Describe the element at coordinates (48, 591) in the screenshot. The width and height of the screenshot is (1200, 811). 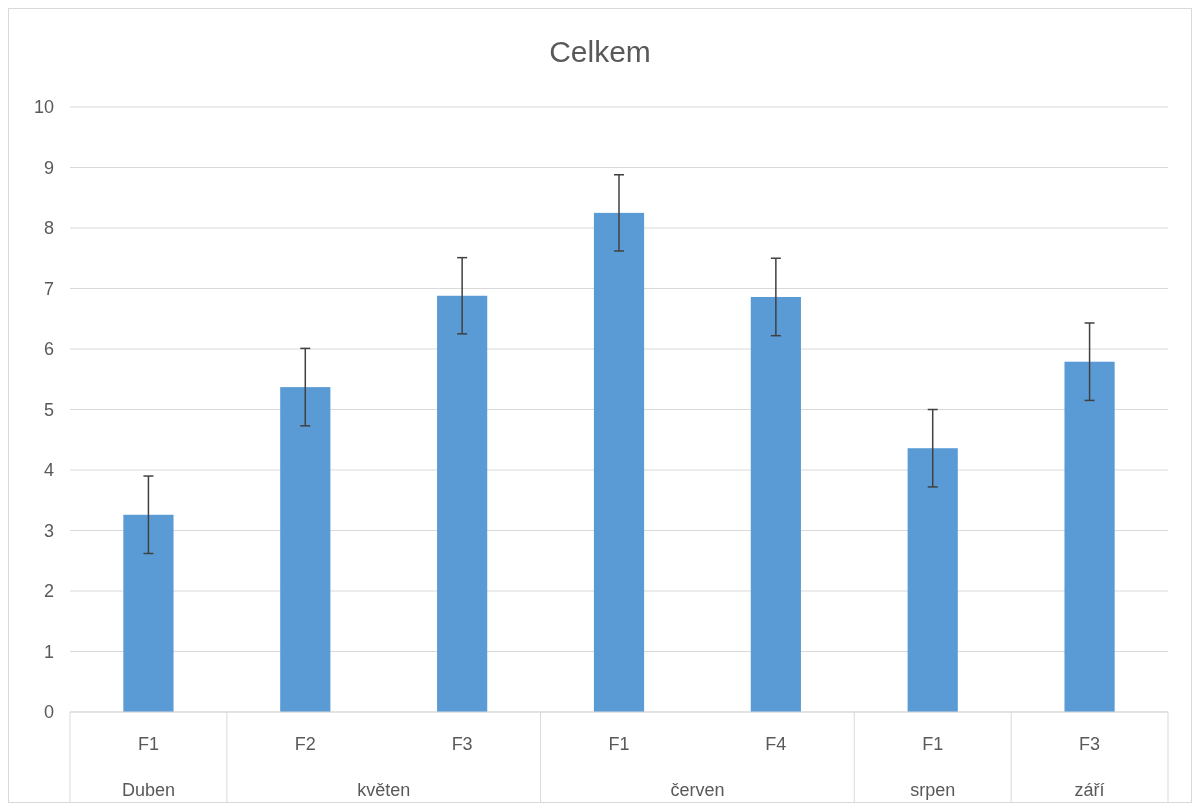
I see `y-tick-label: 2` at that location.